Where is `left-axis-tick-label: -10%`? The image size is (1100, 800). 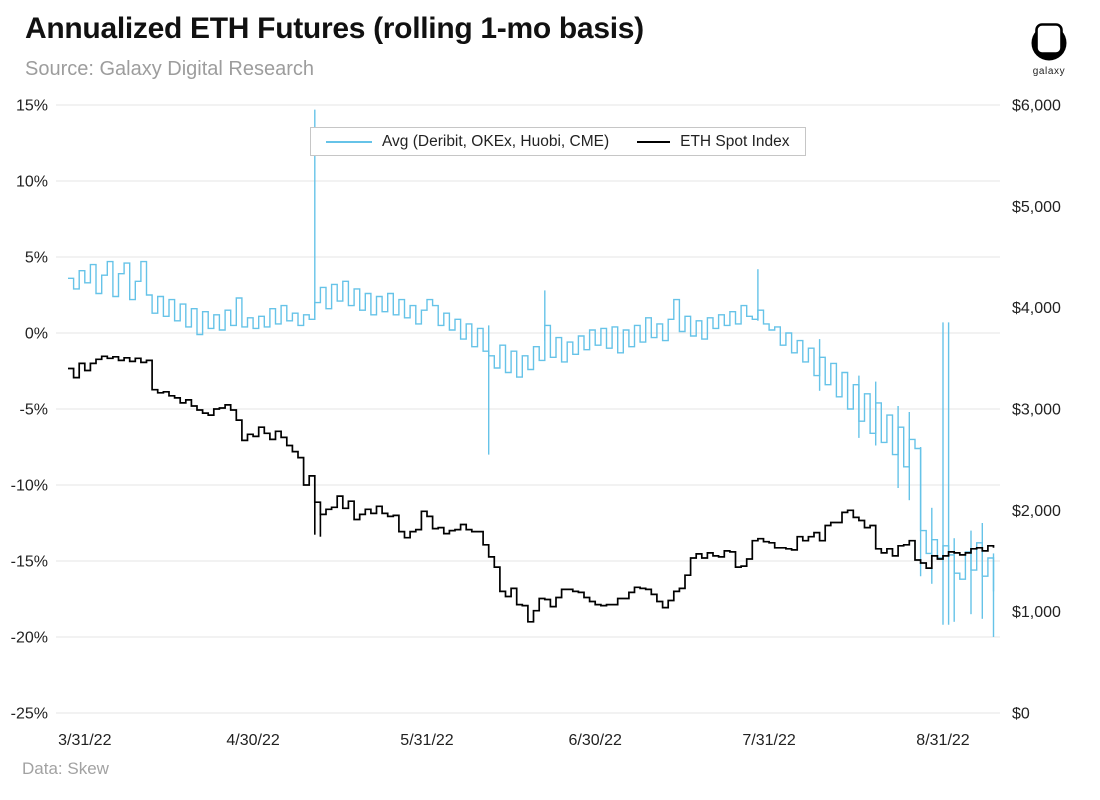 left-axis-tick-label: -10% is located at coordinates (29, 486).